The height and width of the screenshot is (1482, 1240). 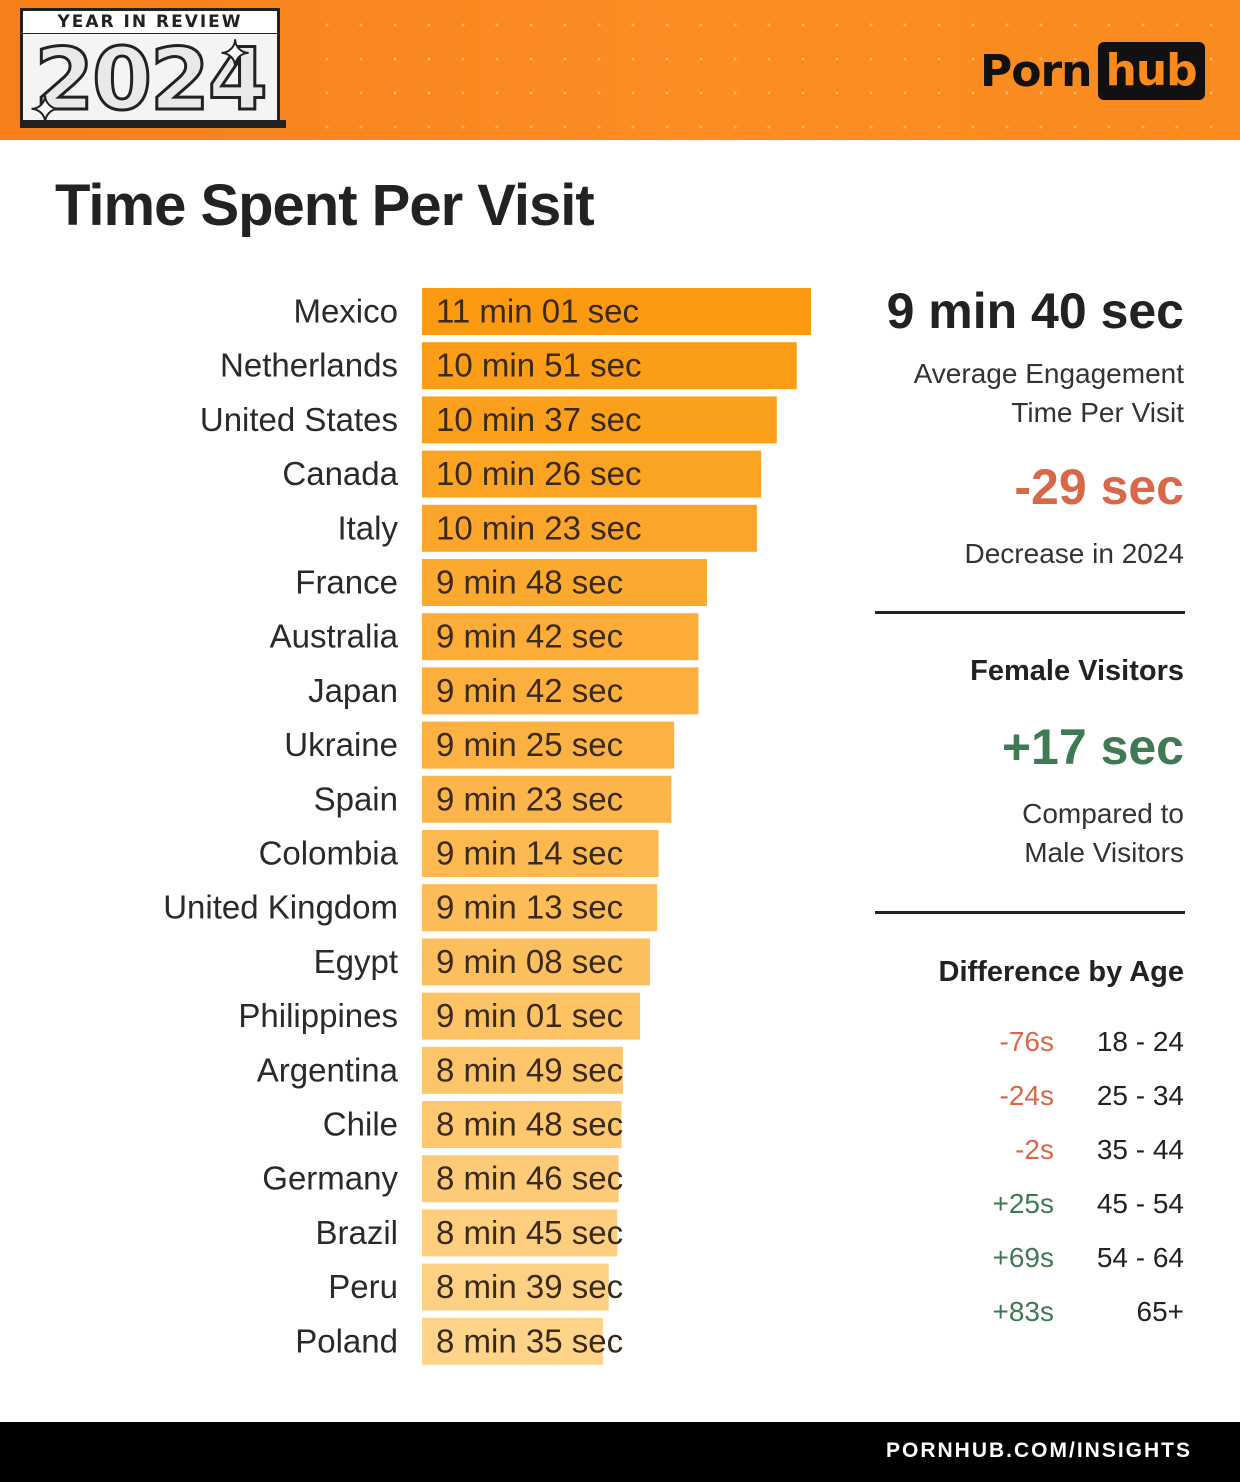 What do you see at coordinates (1072, 1100) in the screenshot?
I see `age-row: -24s 25 - 34` at bounding box center [1072, 1100].